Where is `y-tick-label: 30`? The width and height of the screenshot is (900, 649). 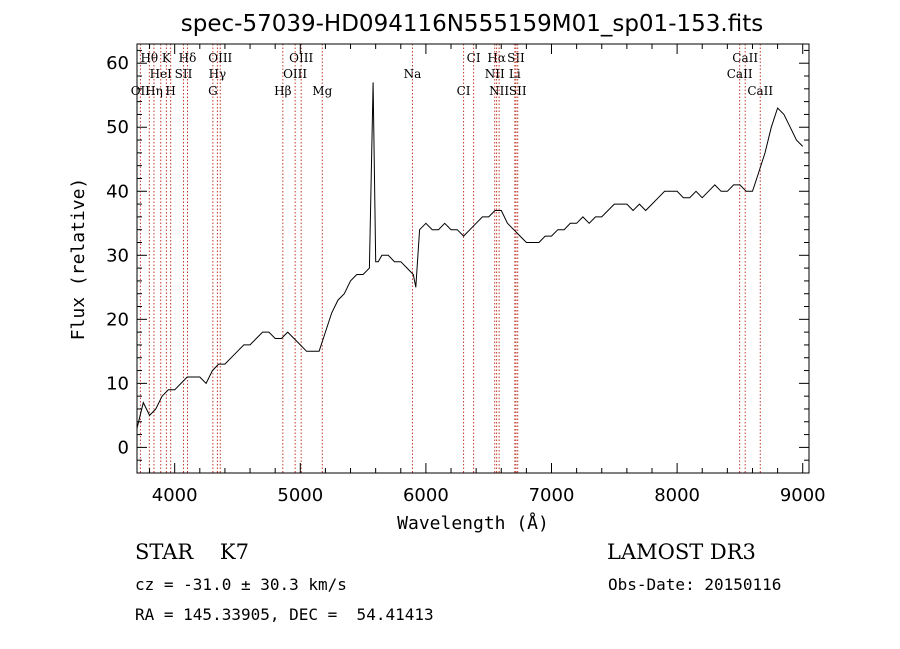 y-tick-label: 30 is located at coordinates (117, 255).